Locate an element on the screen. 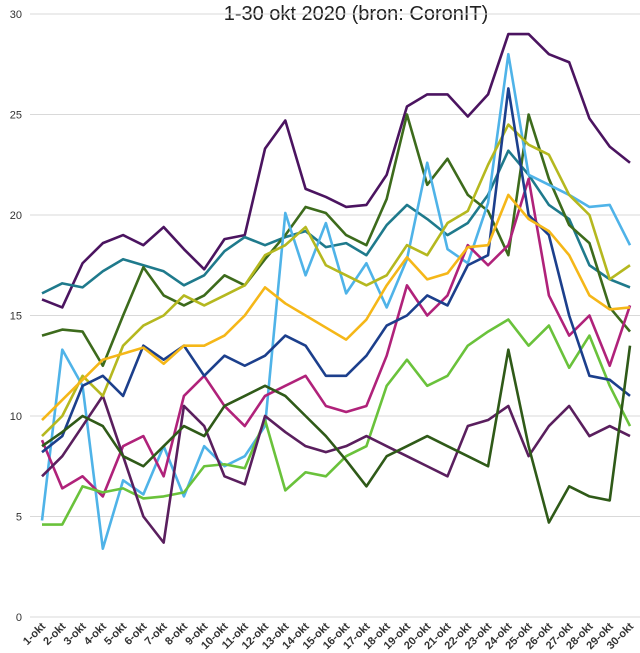  y-tick-label: 5 is located at coordinates (19, 518).